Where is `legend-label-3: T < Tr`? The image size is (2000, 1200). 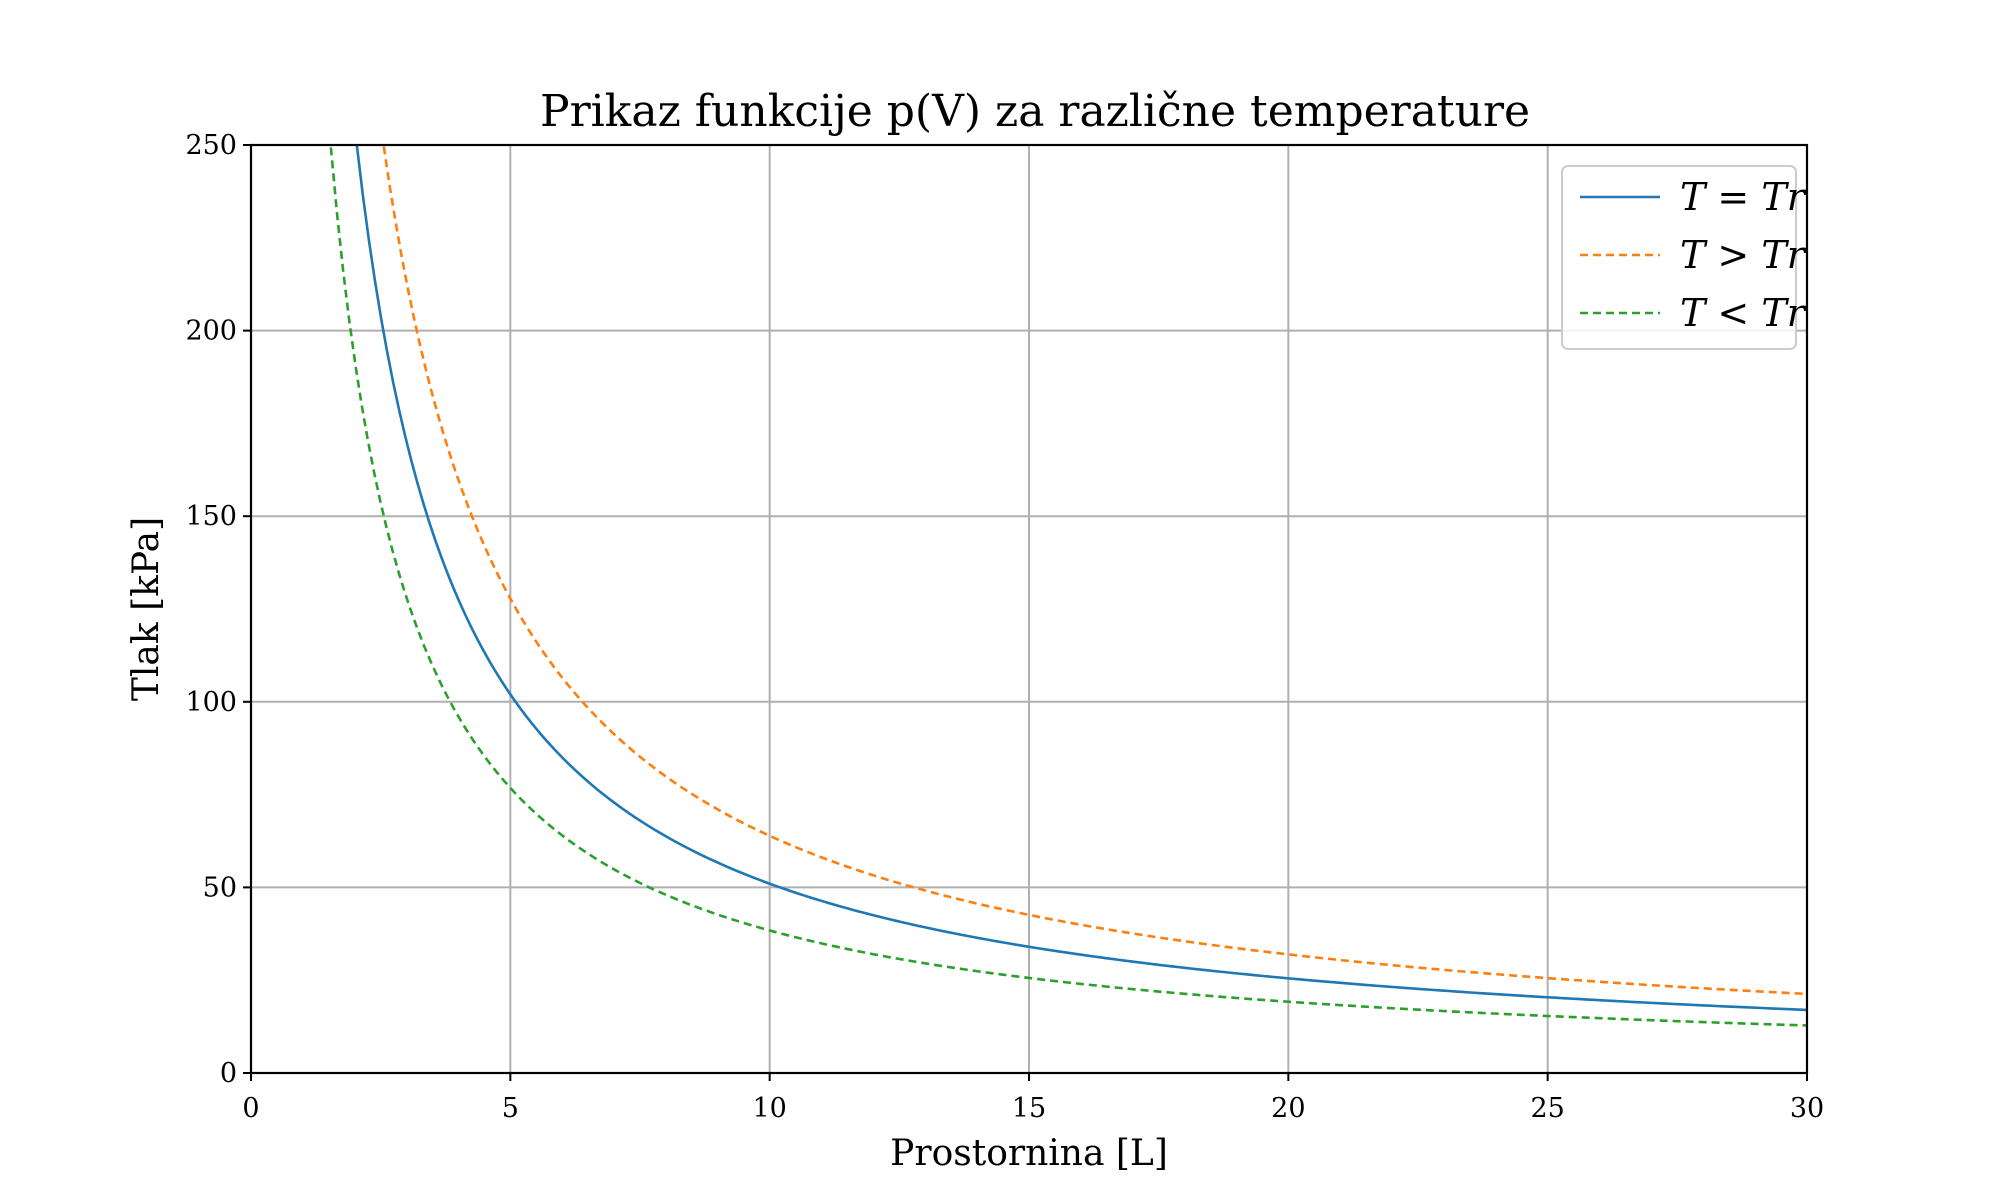 legend-label-3: T < Tr is located at coordinates (1744, 313).